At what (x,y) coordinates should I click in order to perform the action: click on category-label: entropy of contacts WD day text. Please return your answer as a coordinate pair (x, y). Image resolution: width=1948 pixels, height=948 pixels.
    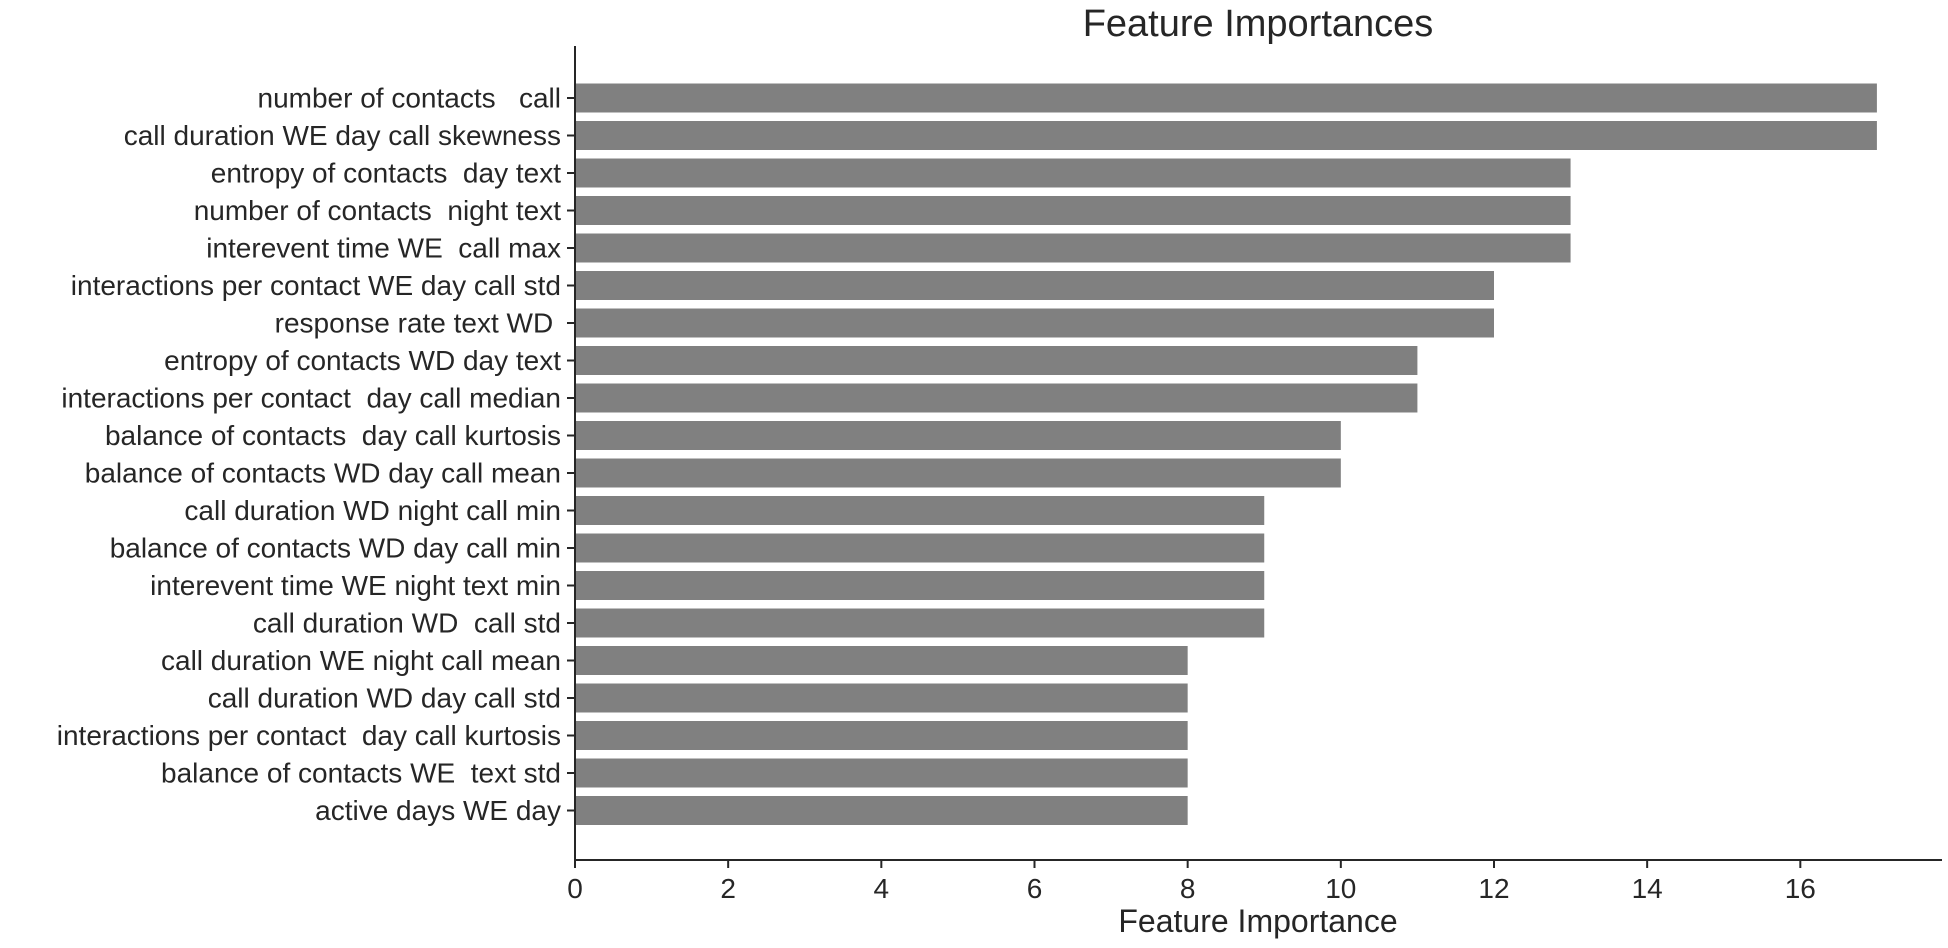
    Looking at the image, I should click on (362, 360).